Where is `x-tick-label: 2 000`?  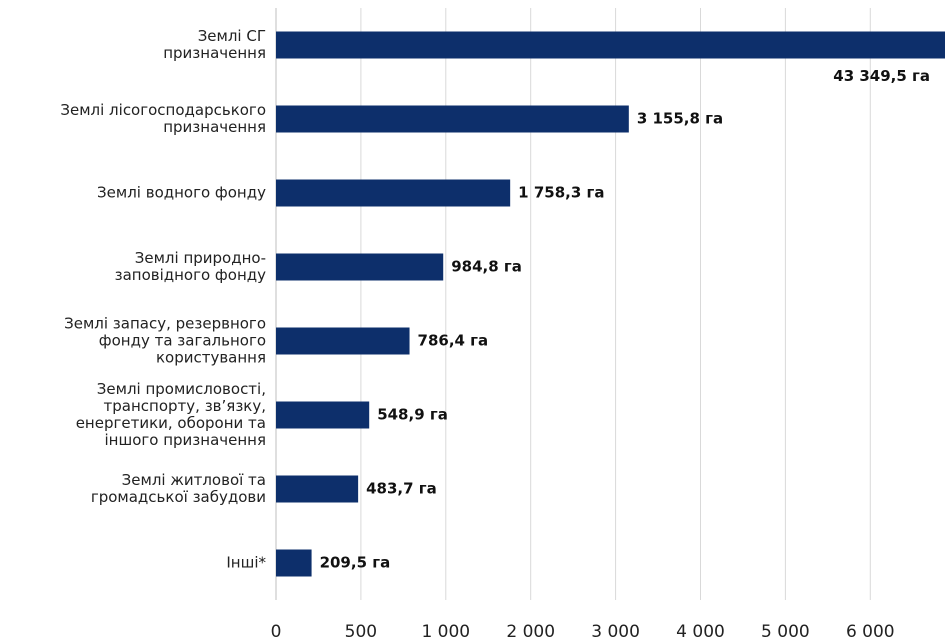
x-tick-label: 2 000 is located at coordinates (530, 632).